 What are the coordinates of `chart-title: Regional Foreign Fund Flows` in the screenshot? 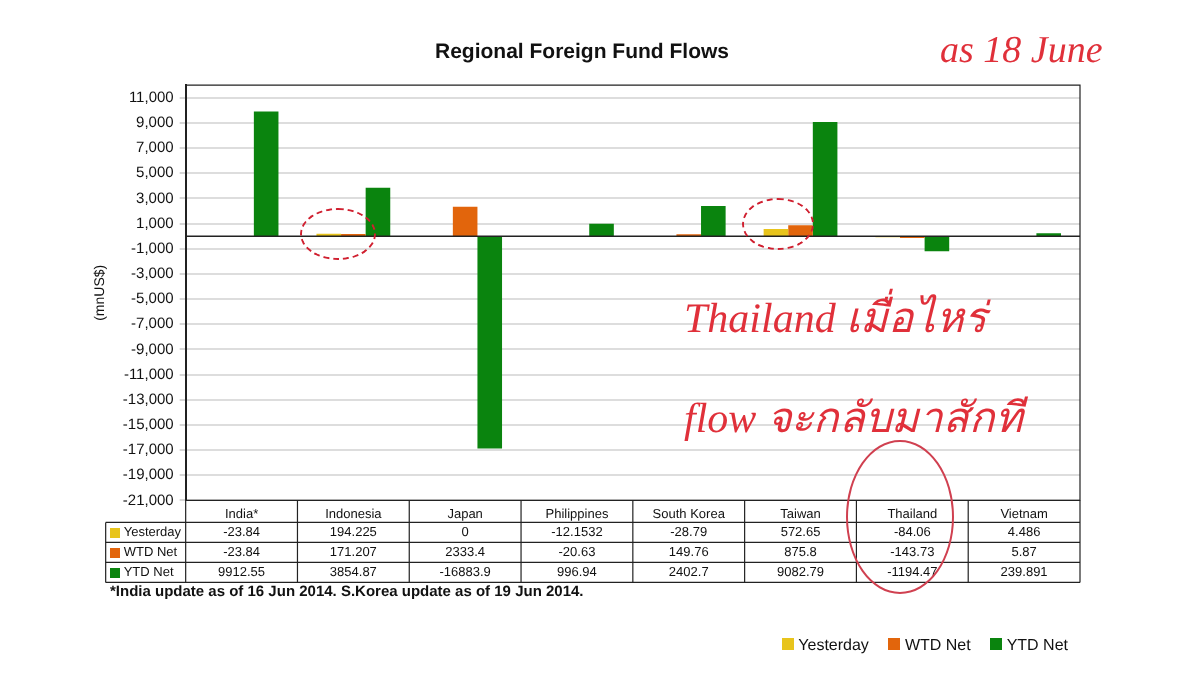 It's located at (582, 52).